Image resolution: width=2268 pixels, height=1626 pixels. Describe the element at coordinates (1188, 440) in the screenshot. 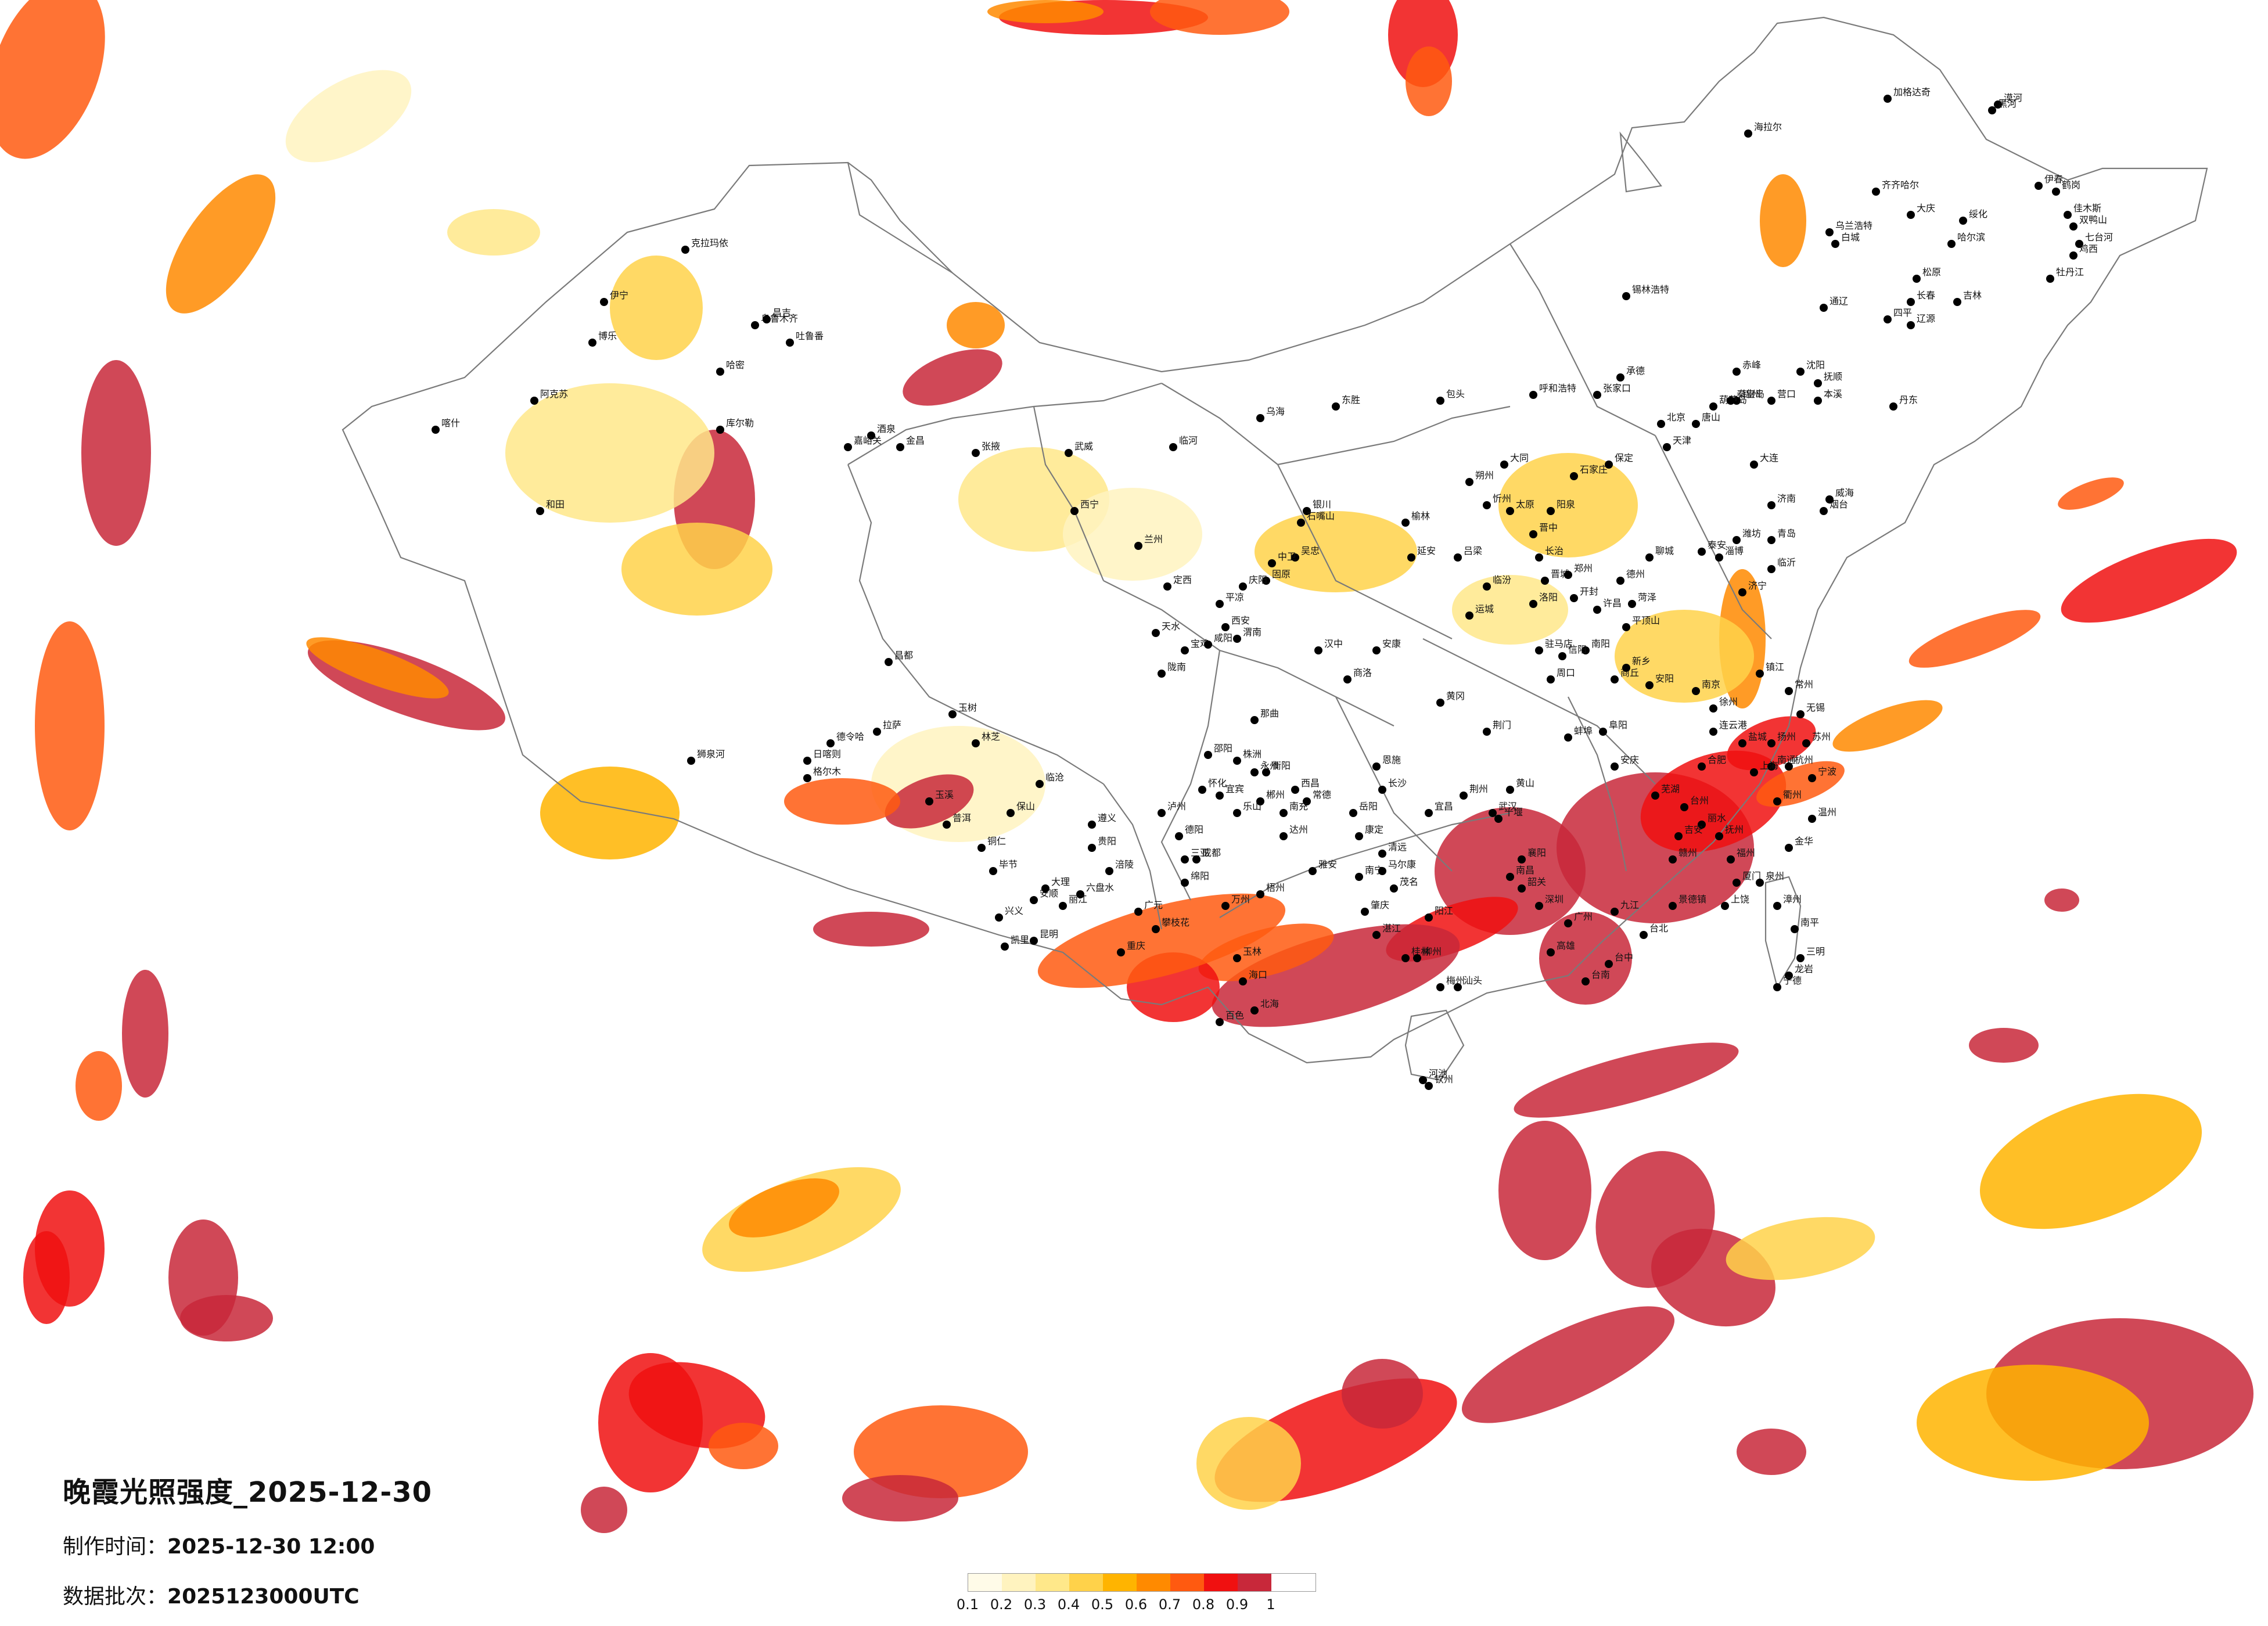

I see `city-label: 临河` at that location.